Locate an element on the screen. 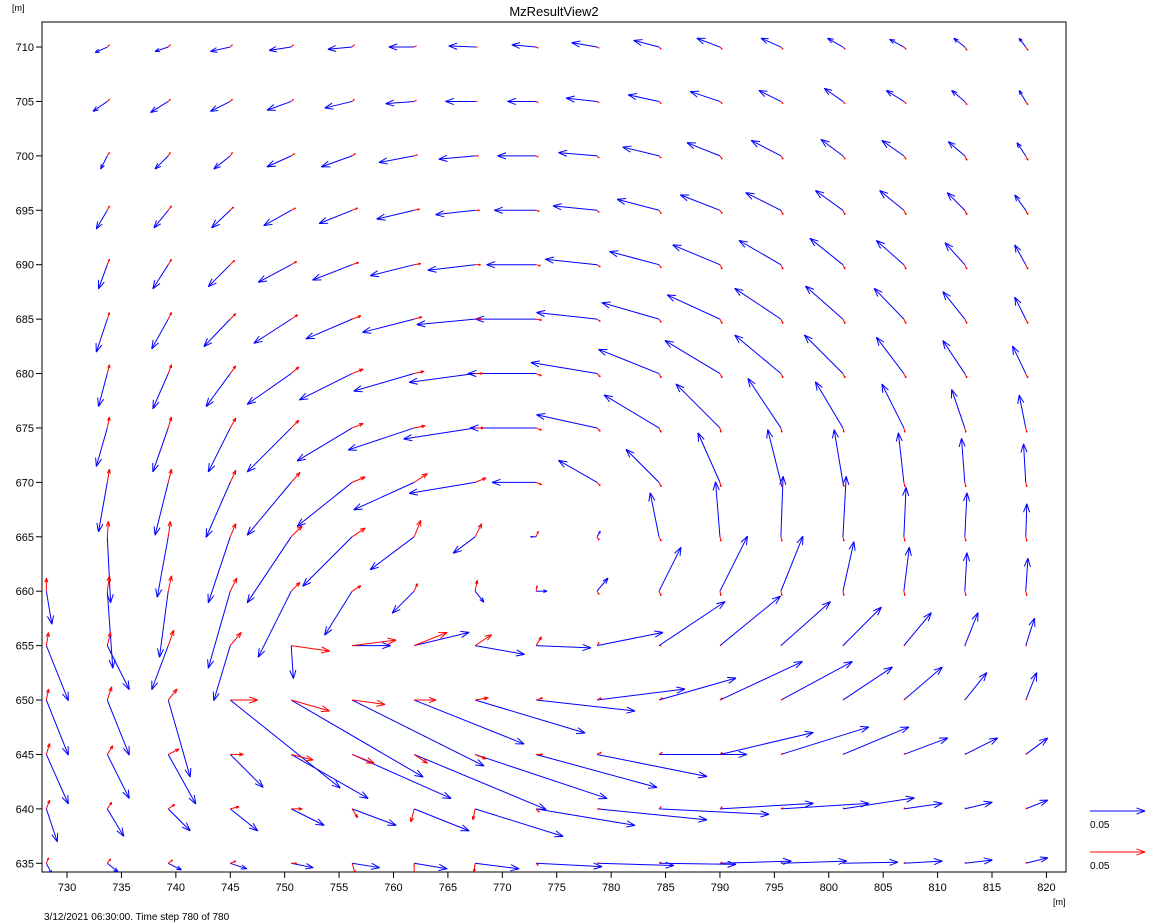 The height and width of the screenshot is (923, 1164). y-tick-label: 655 is located at coordinates (25, 647).